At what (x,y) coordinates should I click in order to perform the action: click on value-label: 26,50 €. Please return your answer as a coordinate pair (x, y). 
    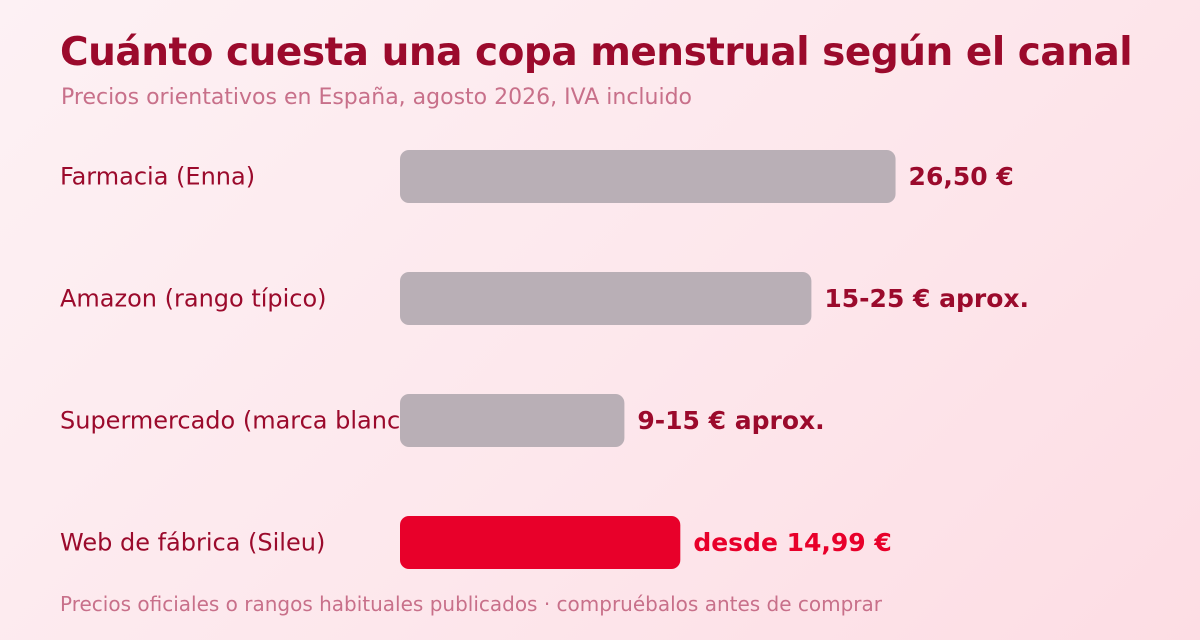
    Looking at the image, I should click on (961, 176).